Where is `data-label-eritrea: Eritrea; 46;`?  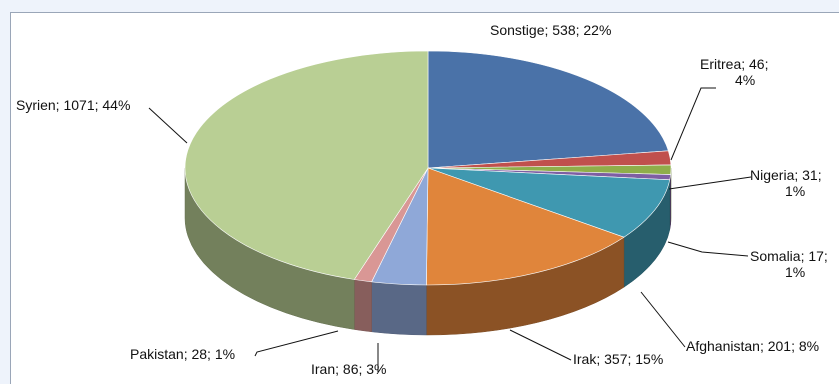 data-label-eritrea: Eritrea; 46; is located at coordinates (734, 64).